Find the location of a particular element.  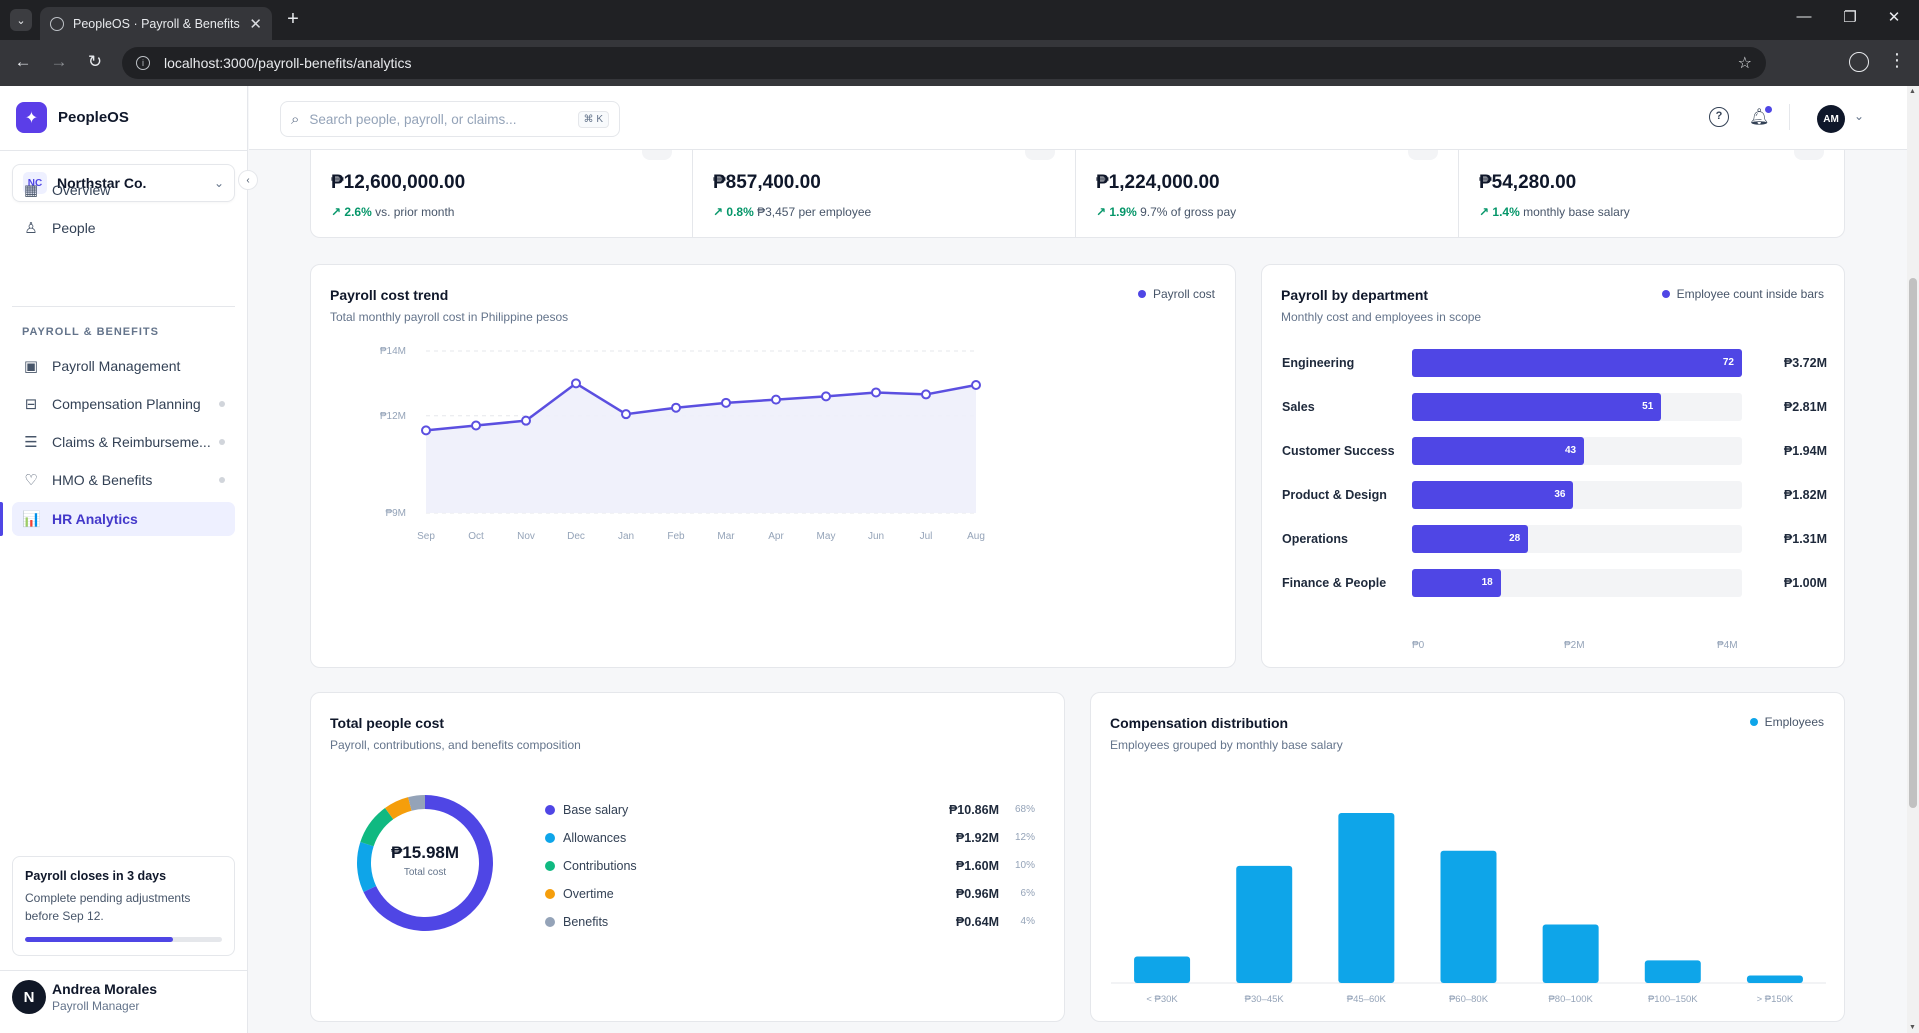

cost-legend-row: Contributions ₱1.60M 10% is located at coordinates (795, 867).